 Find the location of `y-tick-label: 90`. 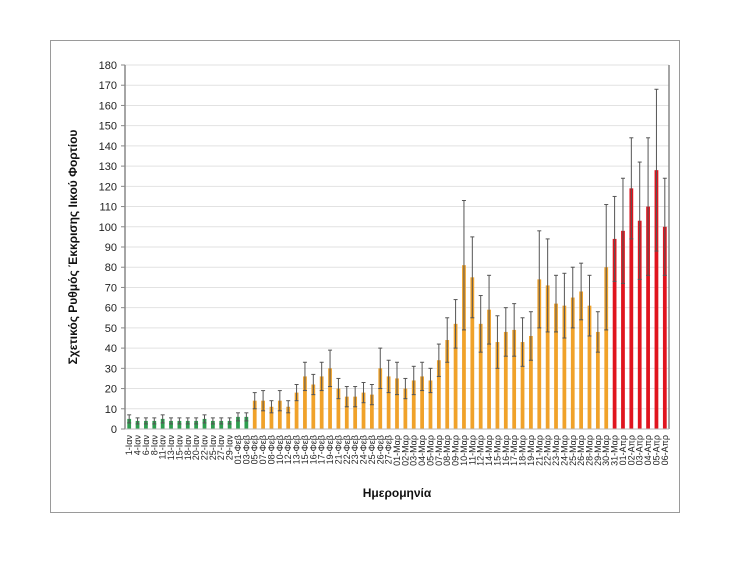

y-tick-label: 90 is located at coordinates (111, 248).